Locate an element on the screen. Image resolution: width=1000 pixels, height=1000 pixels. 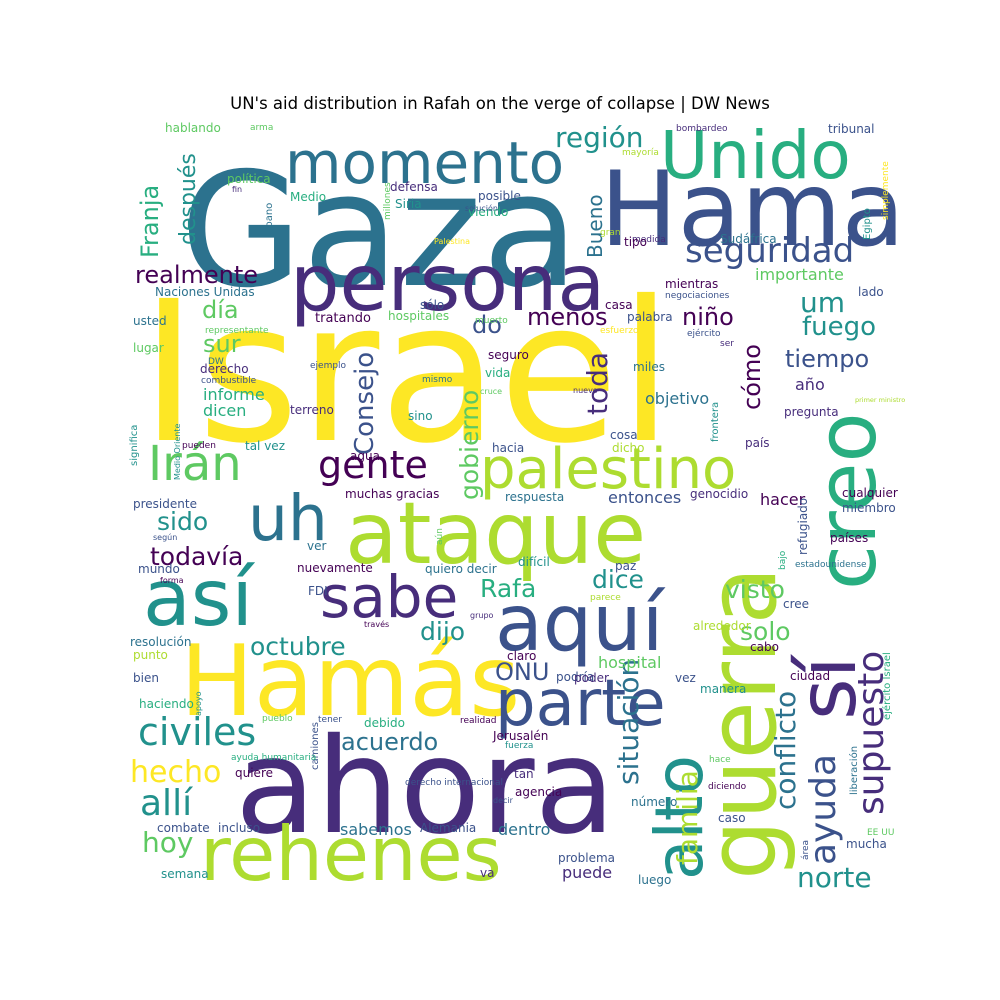
word-dice: dice is located at coordinates (618, 579).